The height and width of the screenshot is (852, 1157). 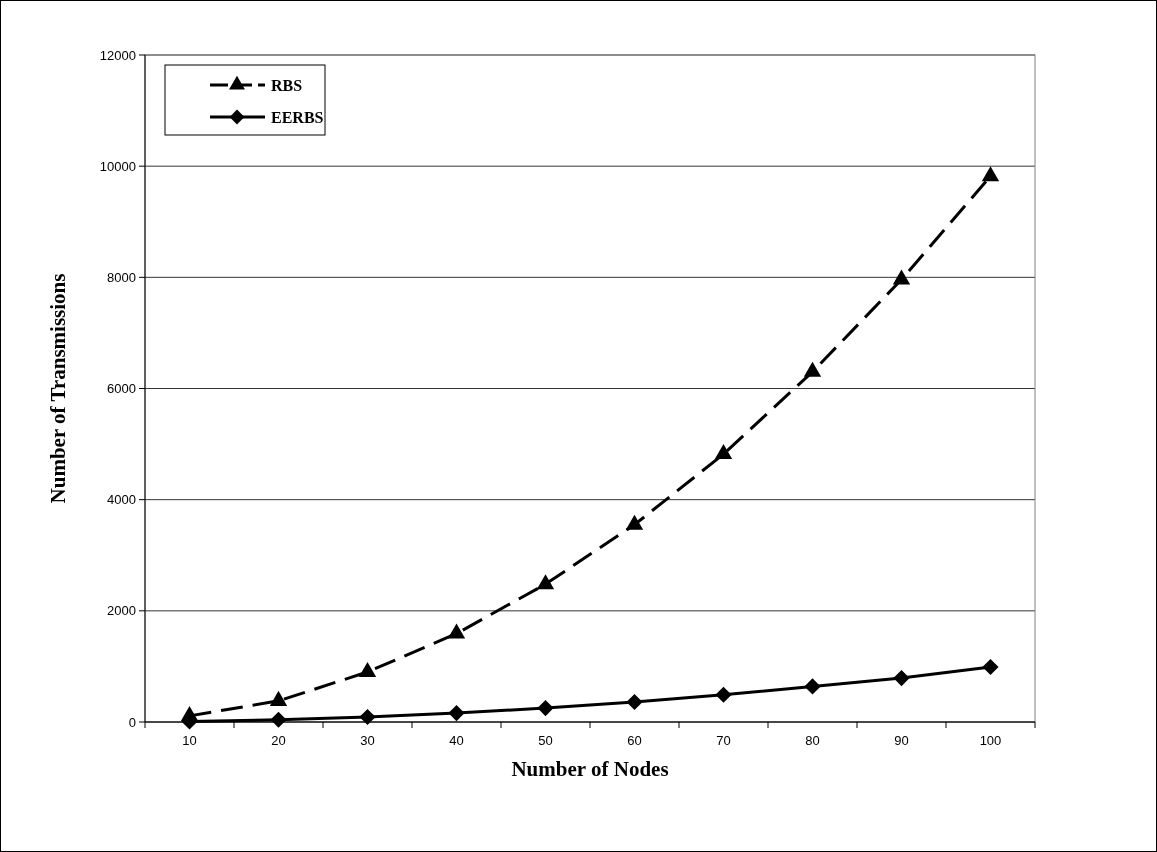 I want to click on x-tick-label: 60, so click(x=634, y=740).